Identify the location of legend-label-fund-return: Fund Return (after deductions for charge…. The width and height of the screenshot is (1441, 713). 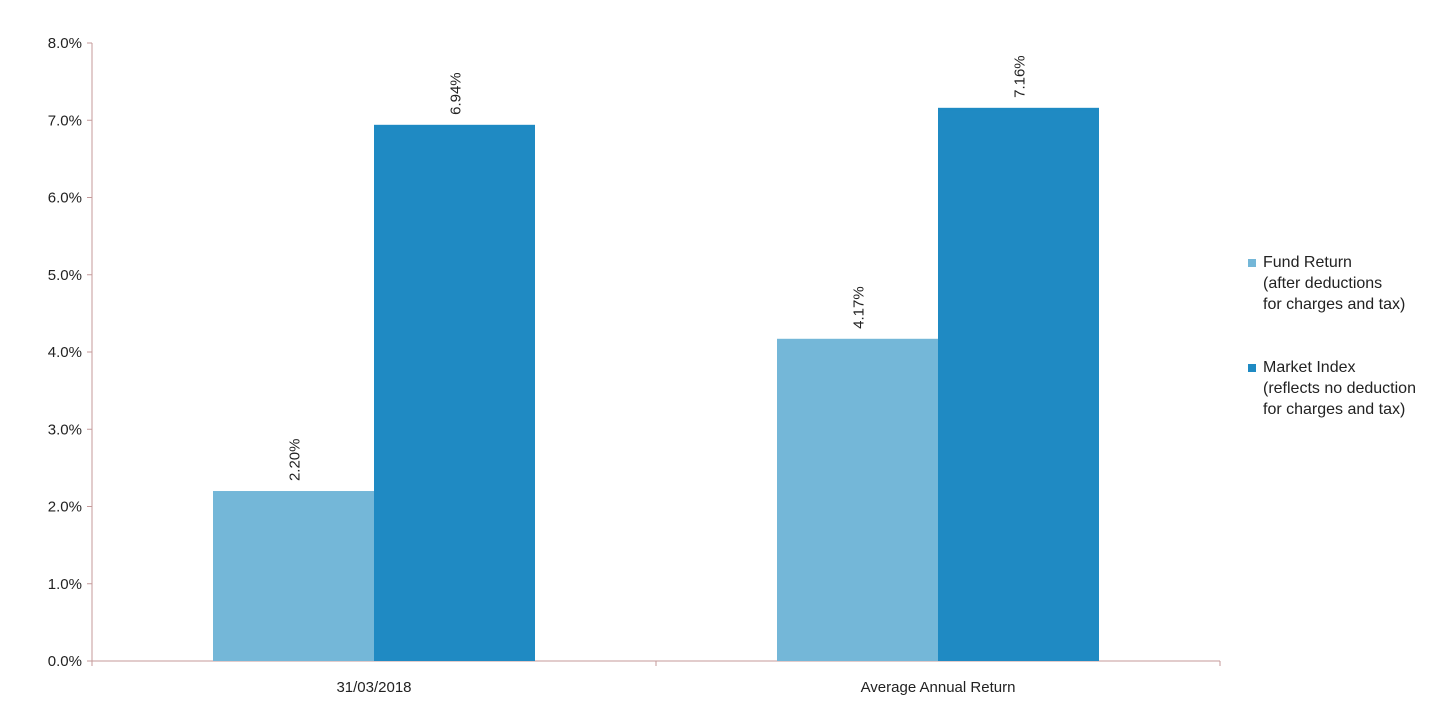
(1334, 283).